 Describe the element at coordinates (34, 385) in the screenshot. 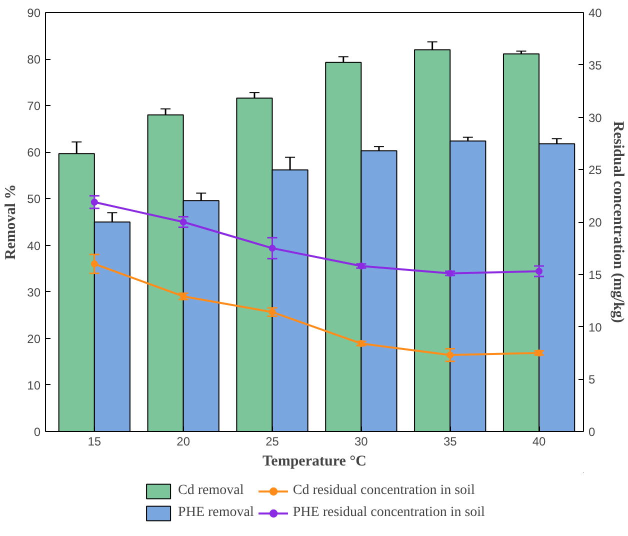

I see `y-tick-label: 10` at that location.